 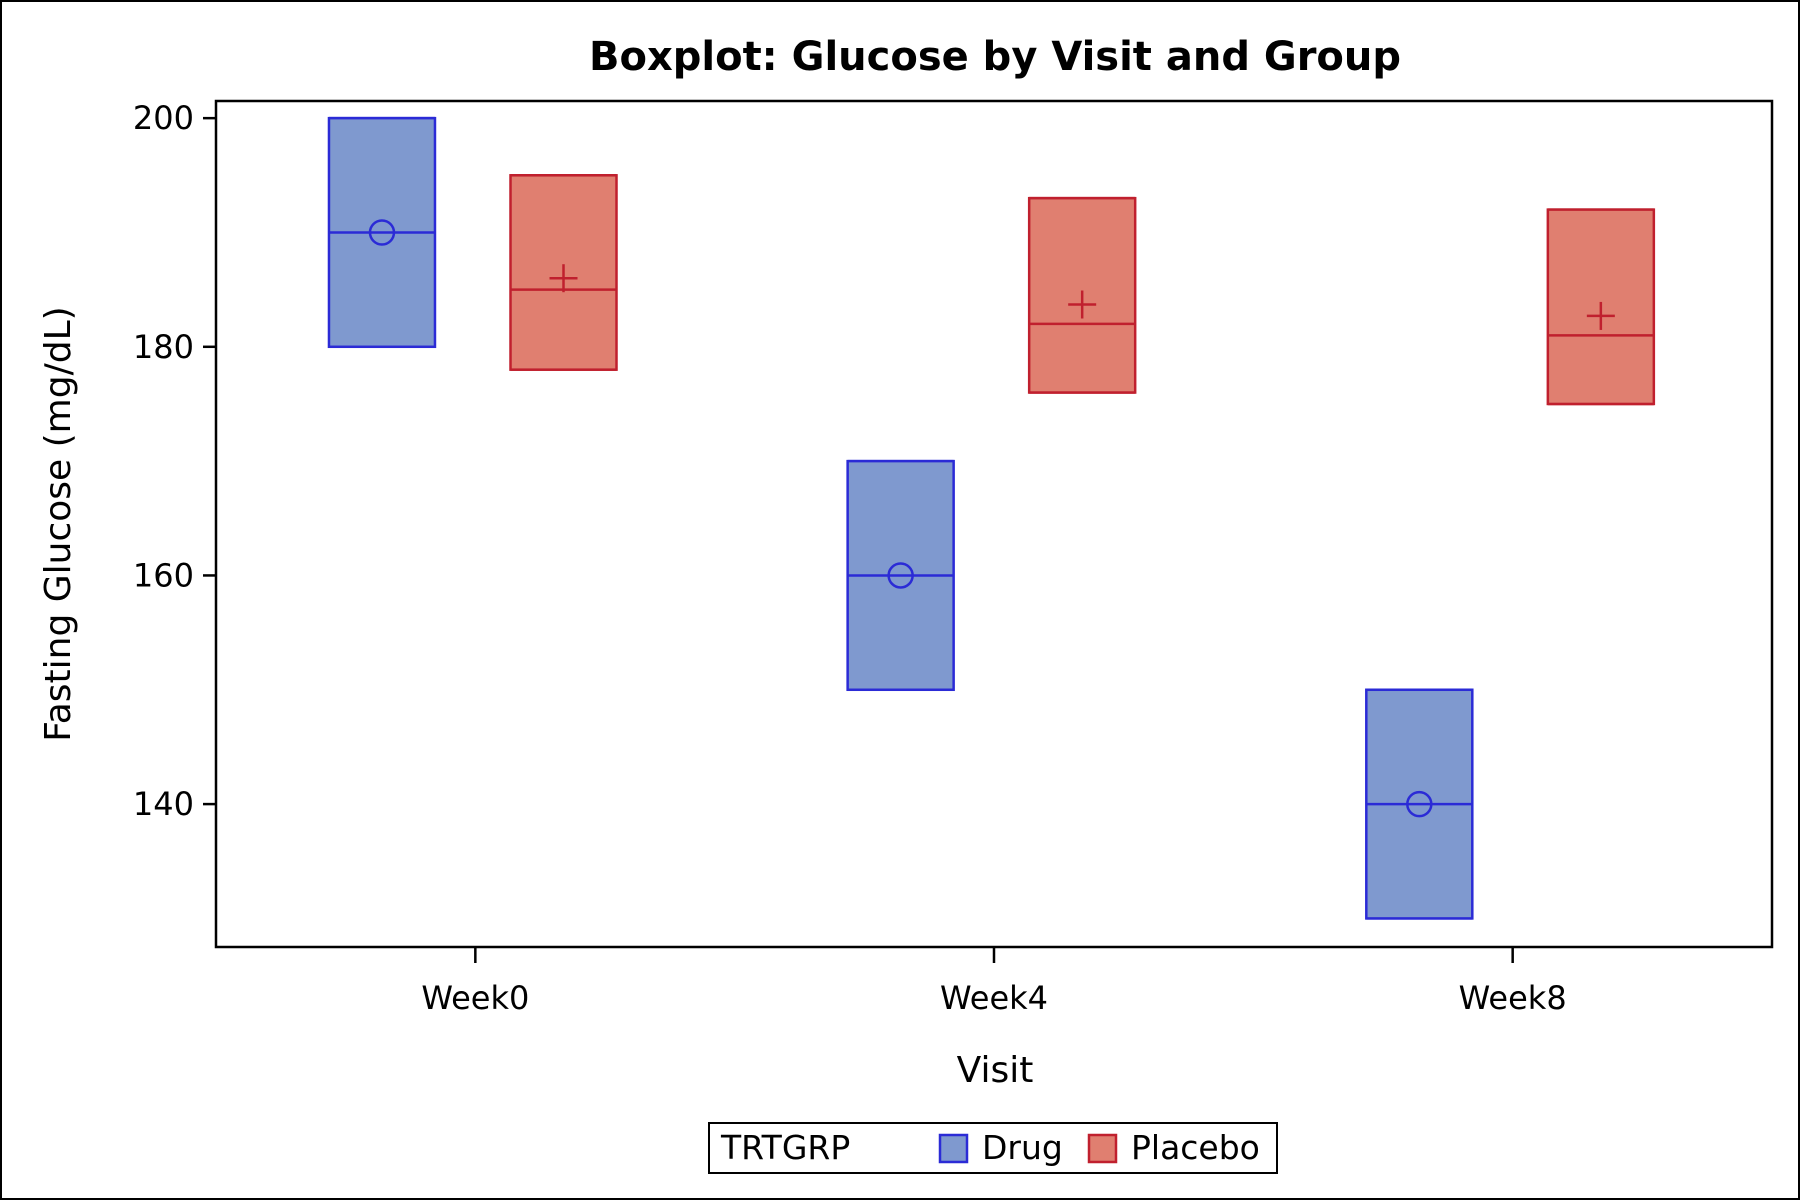 What do you see at coordinates (994, 998) in the screenshot?
I see `x-tick-label: Week4` at bounding box center [994, 998].